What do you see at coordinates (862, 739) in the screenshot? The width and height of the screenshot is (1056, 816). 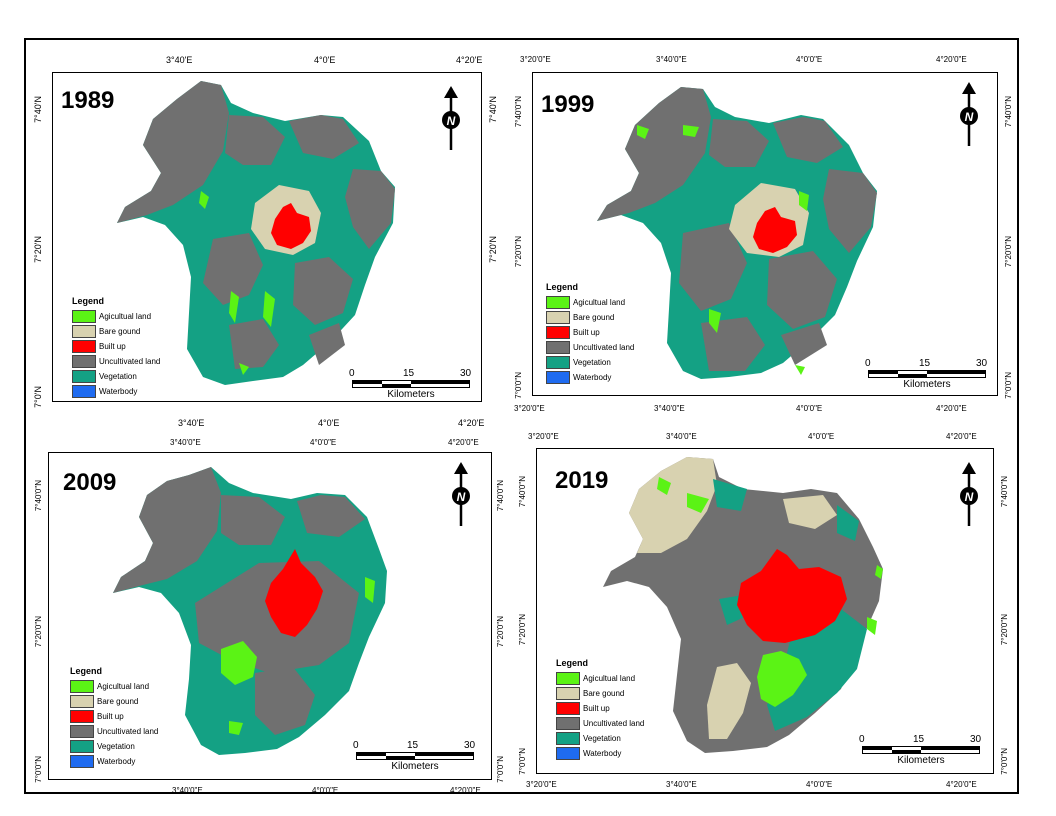 I see `scale-label-0: 0` at bounding box center [862, 739].